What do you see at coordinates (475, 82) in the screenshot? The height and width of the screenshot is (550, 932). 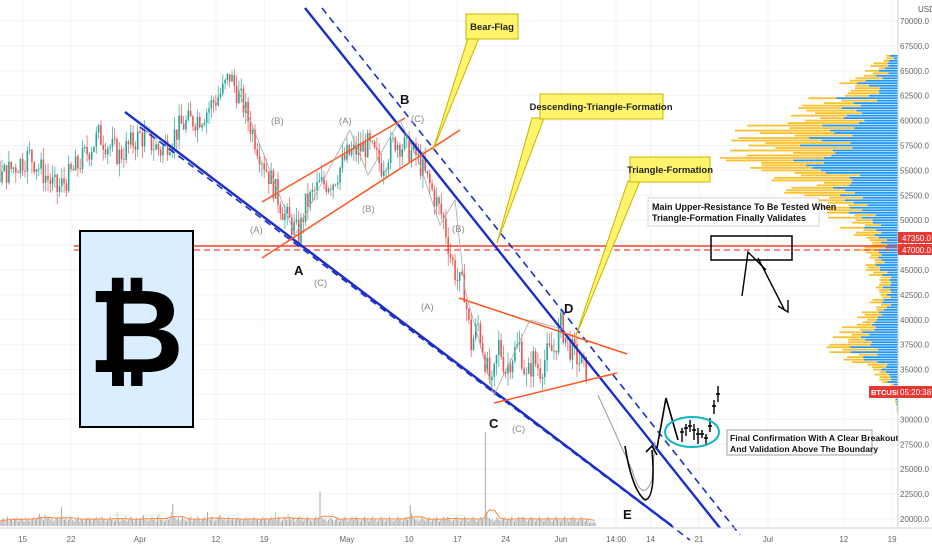 I see `bear-flag-callout: Bear-Flag` at bounding box center [475, 82].